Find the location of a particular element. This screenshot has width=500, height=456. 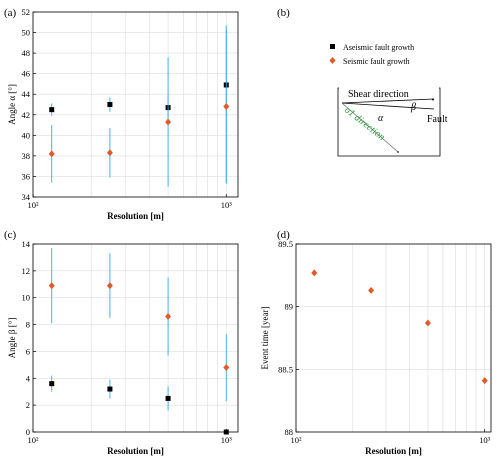

diagram-frame-gap is located at coordinates (389, 92).